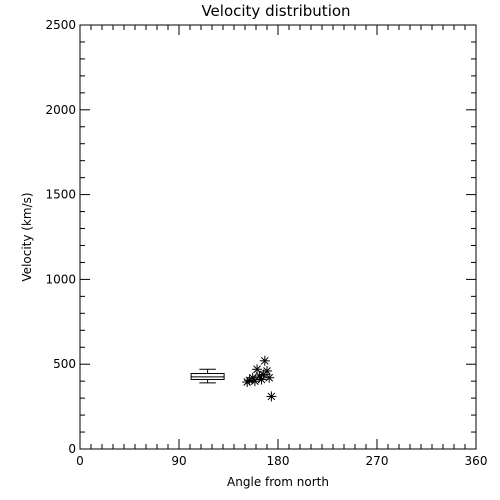  I want to click on x-tick-label: 180, so click(278, 461).